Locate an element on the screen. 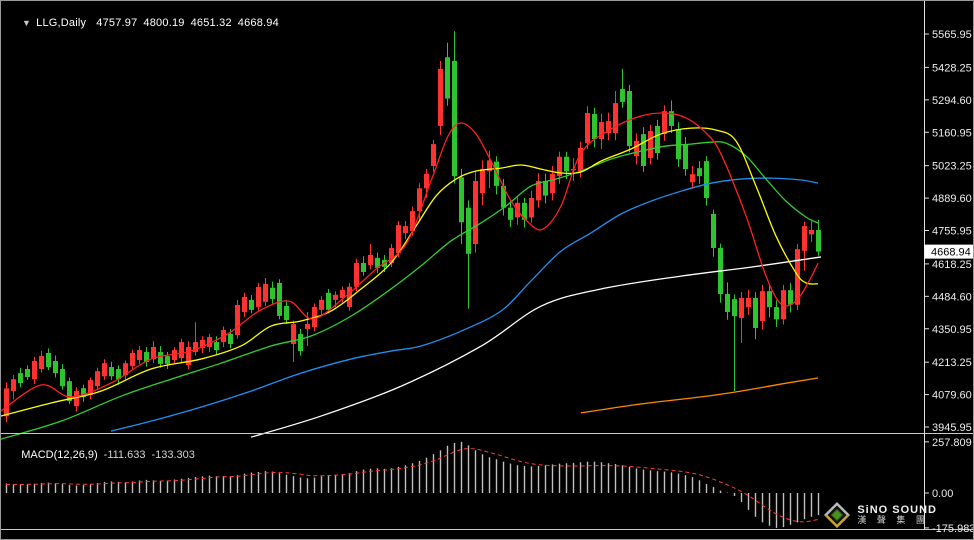 The image size is (974, 540). symbol-label: LLG,Daily is located at coordinates (61, 23).